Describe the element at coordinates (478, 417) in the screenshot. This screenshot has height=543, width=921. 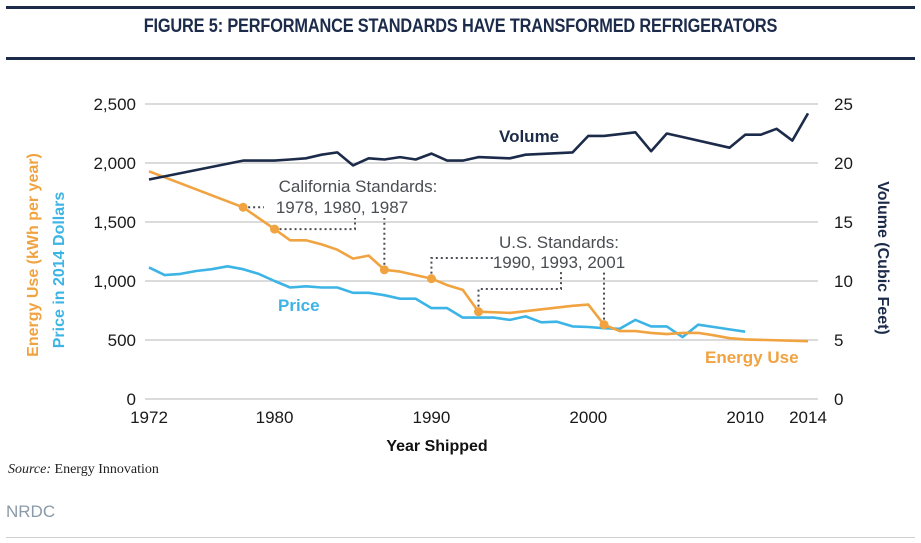
I see `x-axis-ticks: 1972 1980 1990 2000 2010 2014` at that location.